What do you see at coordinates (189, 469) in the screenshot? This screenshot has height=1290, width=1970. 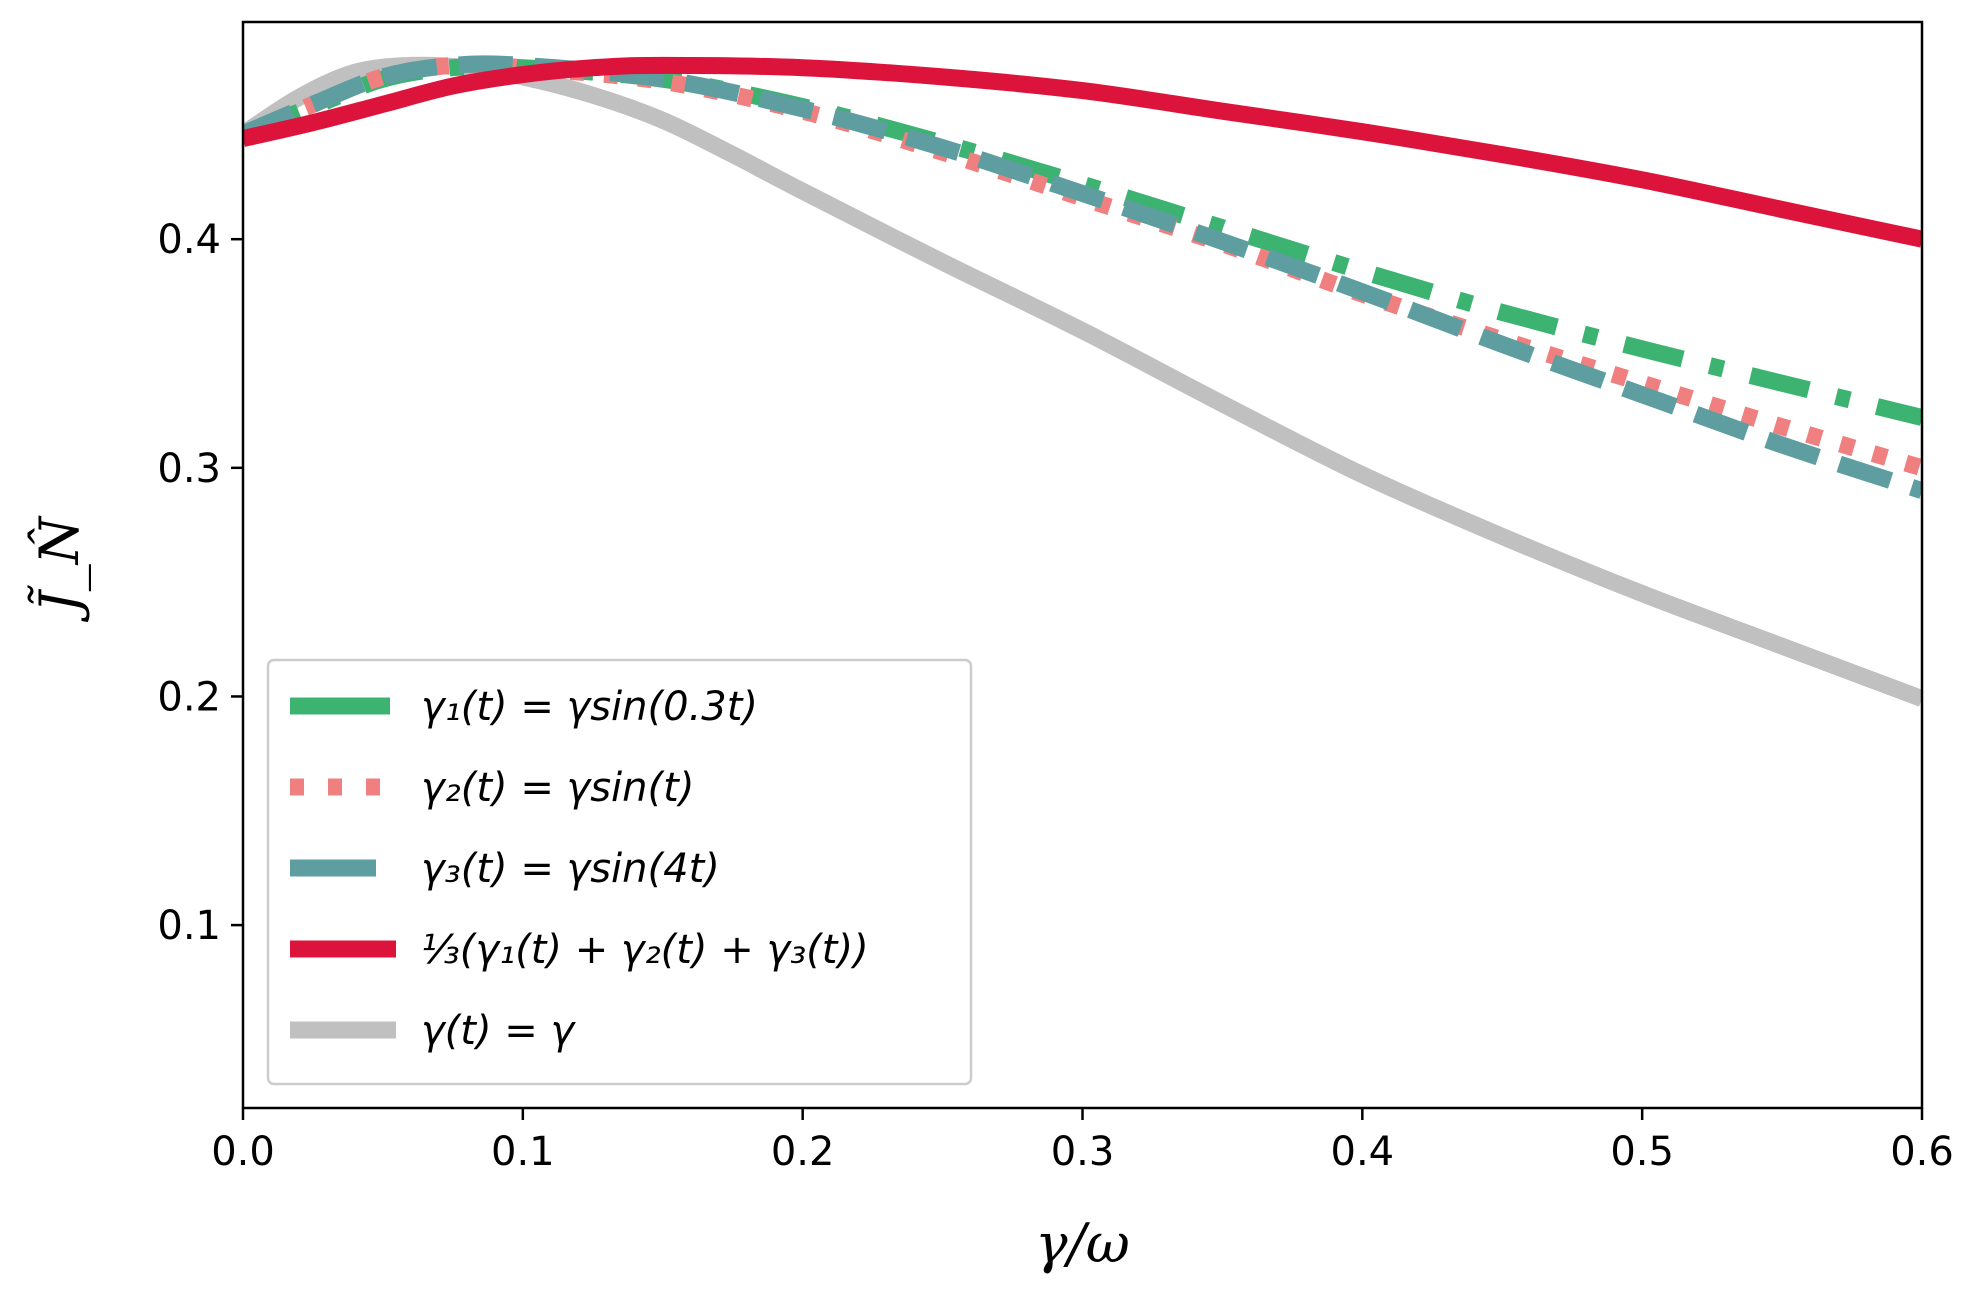 I see `y-tick-label: 0.3` at bounding box center [189, 469].